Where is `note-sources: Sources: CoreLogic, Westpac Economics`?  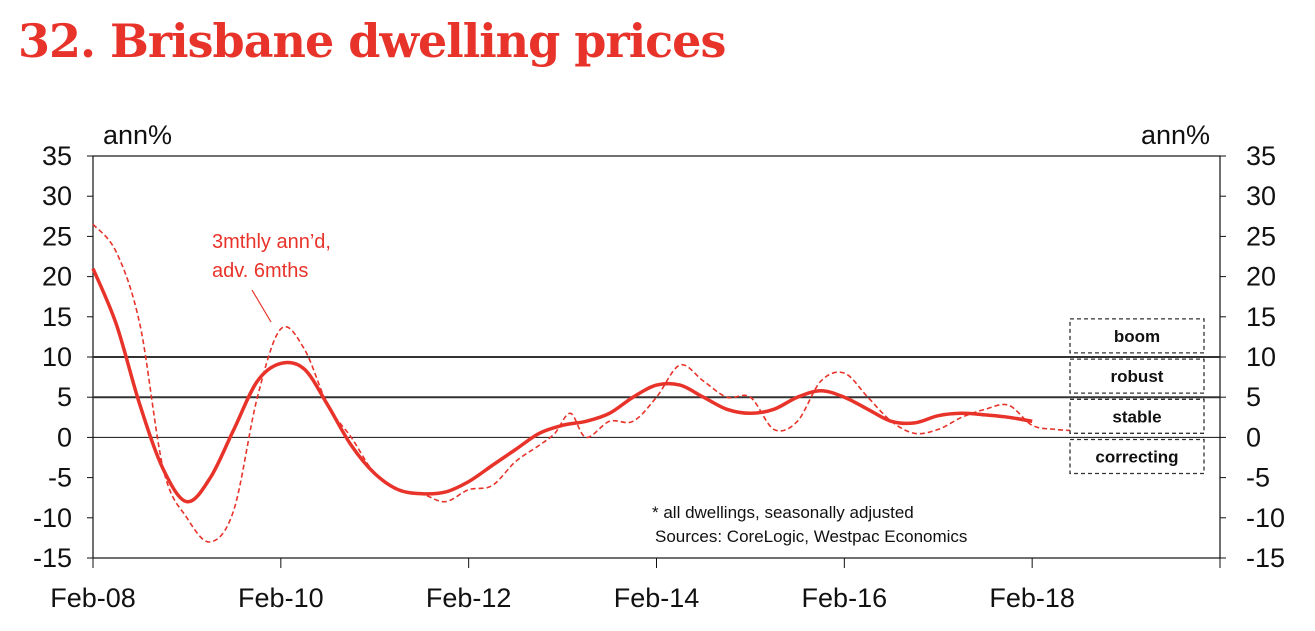
note-sources: Sources: CoreLogic, Westpac Economics is located at coordinates (811, 536).